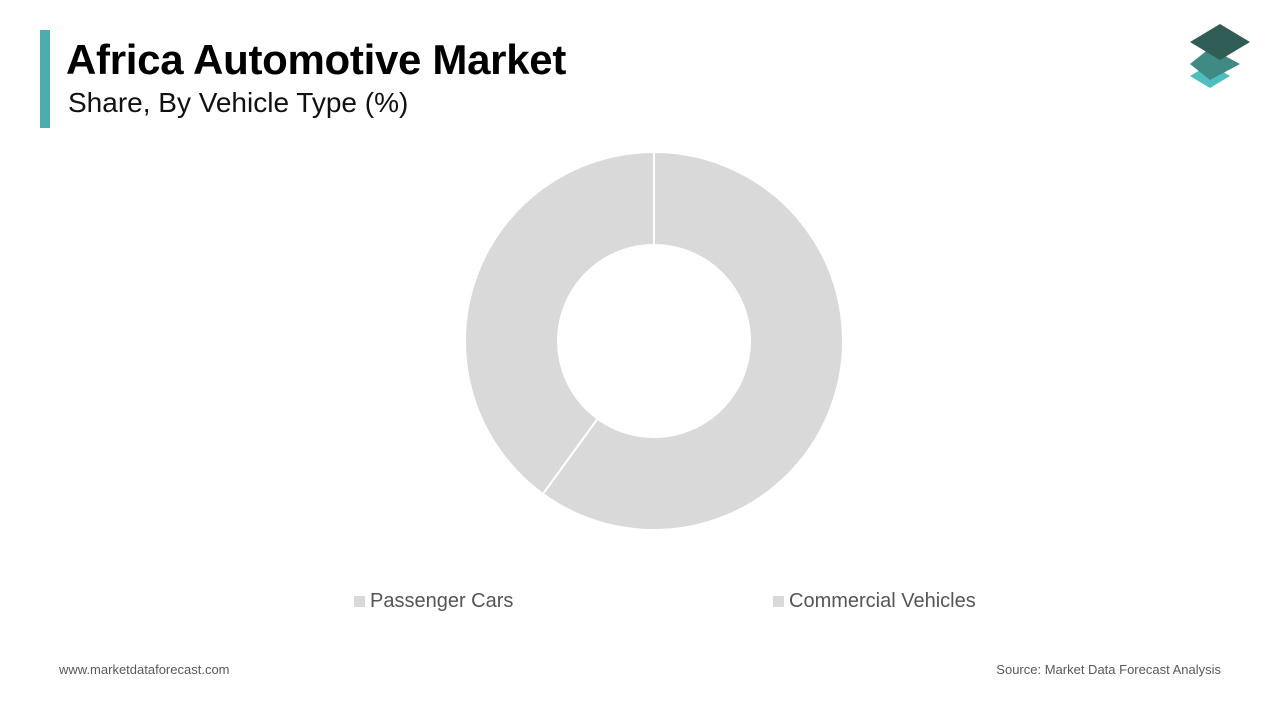 The width and height of the screenshot is (1280, 720). What do you see at coordinates (238, 102) in the screenshot?
I see `chart-subtitle: Share, By Vehicle Type (%)` at bounding box center [238, 102].